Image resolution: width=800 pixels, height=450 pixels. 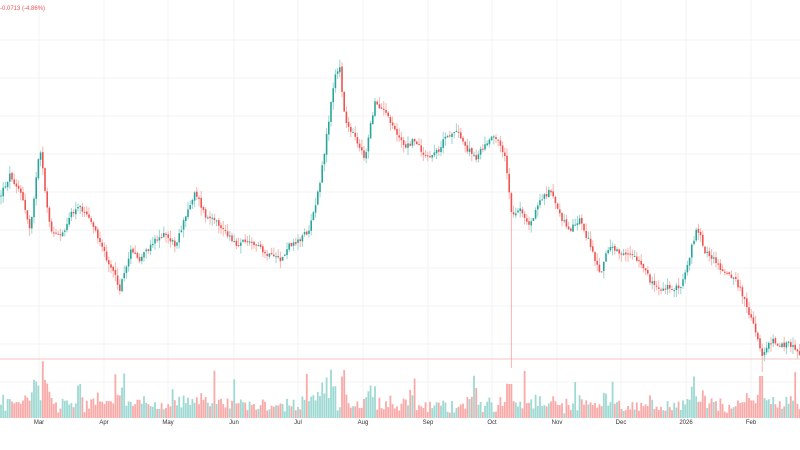 What do you see at coordinates (298, 423) in the screenshot?
I see `x-axis-label: Jul` at bounding box center [298, 423].